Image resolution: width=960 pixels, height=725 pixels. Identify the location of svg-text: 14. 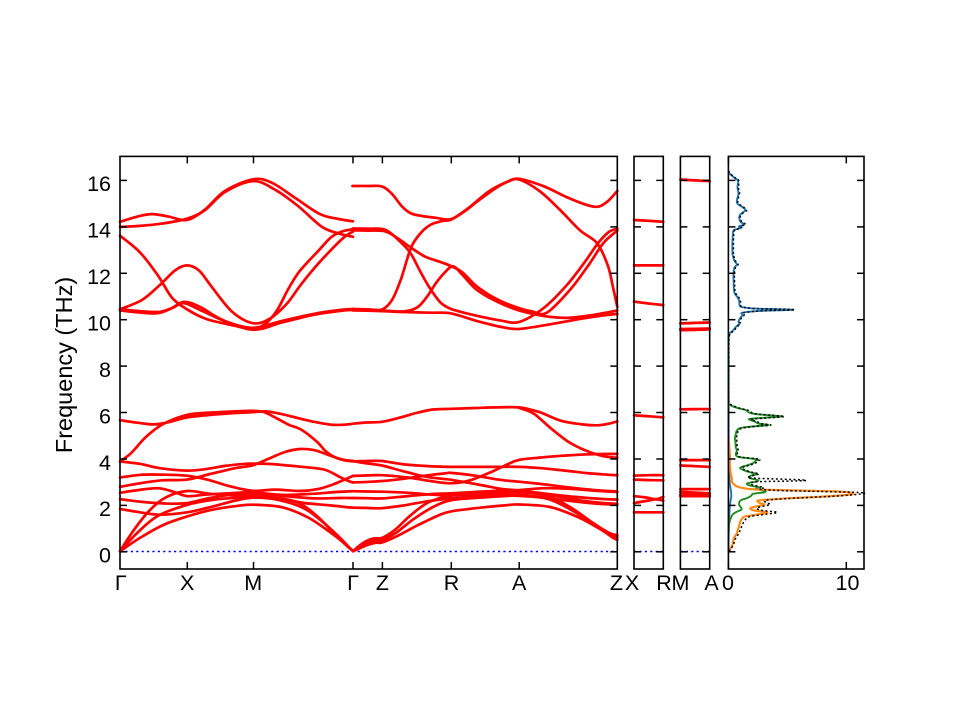
(99, 231).